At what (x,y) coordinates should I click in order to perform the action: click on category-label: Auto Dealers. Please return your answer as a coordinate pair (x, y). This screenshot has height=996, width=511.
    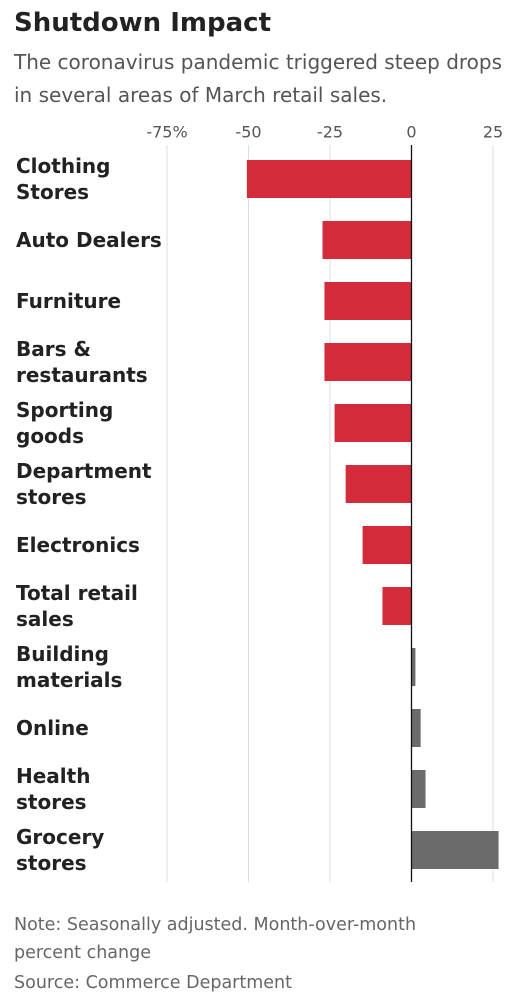
    Looking at the image, I should click on (89, 240).